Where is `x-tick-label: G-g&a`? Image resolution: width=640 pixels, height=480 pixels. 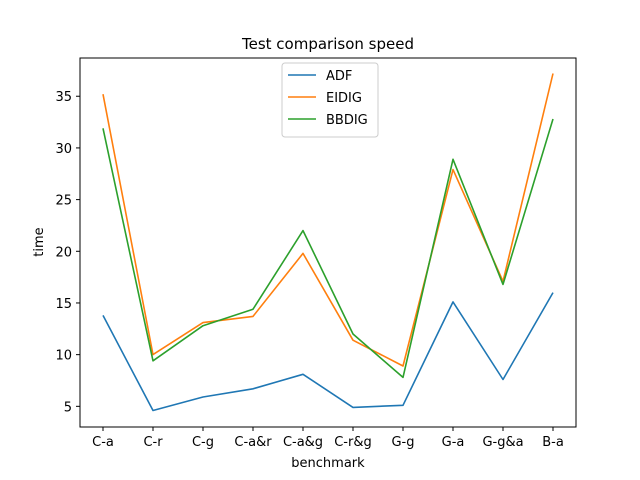 x-tick-label: G-g&a is located at coordinates (502, 442).